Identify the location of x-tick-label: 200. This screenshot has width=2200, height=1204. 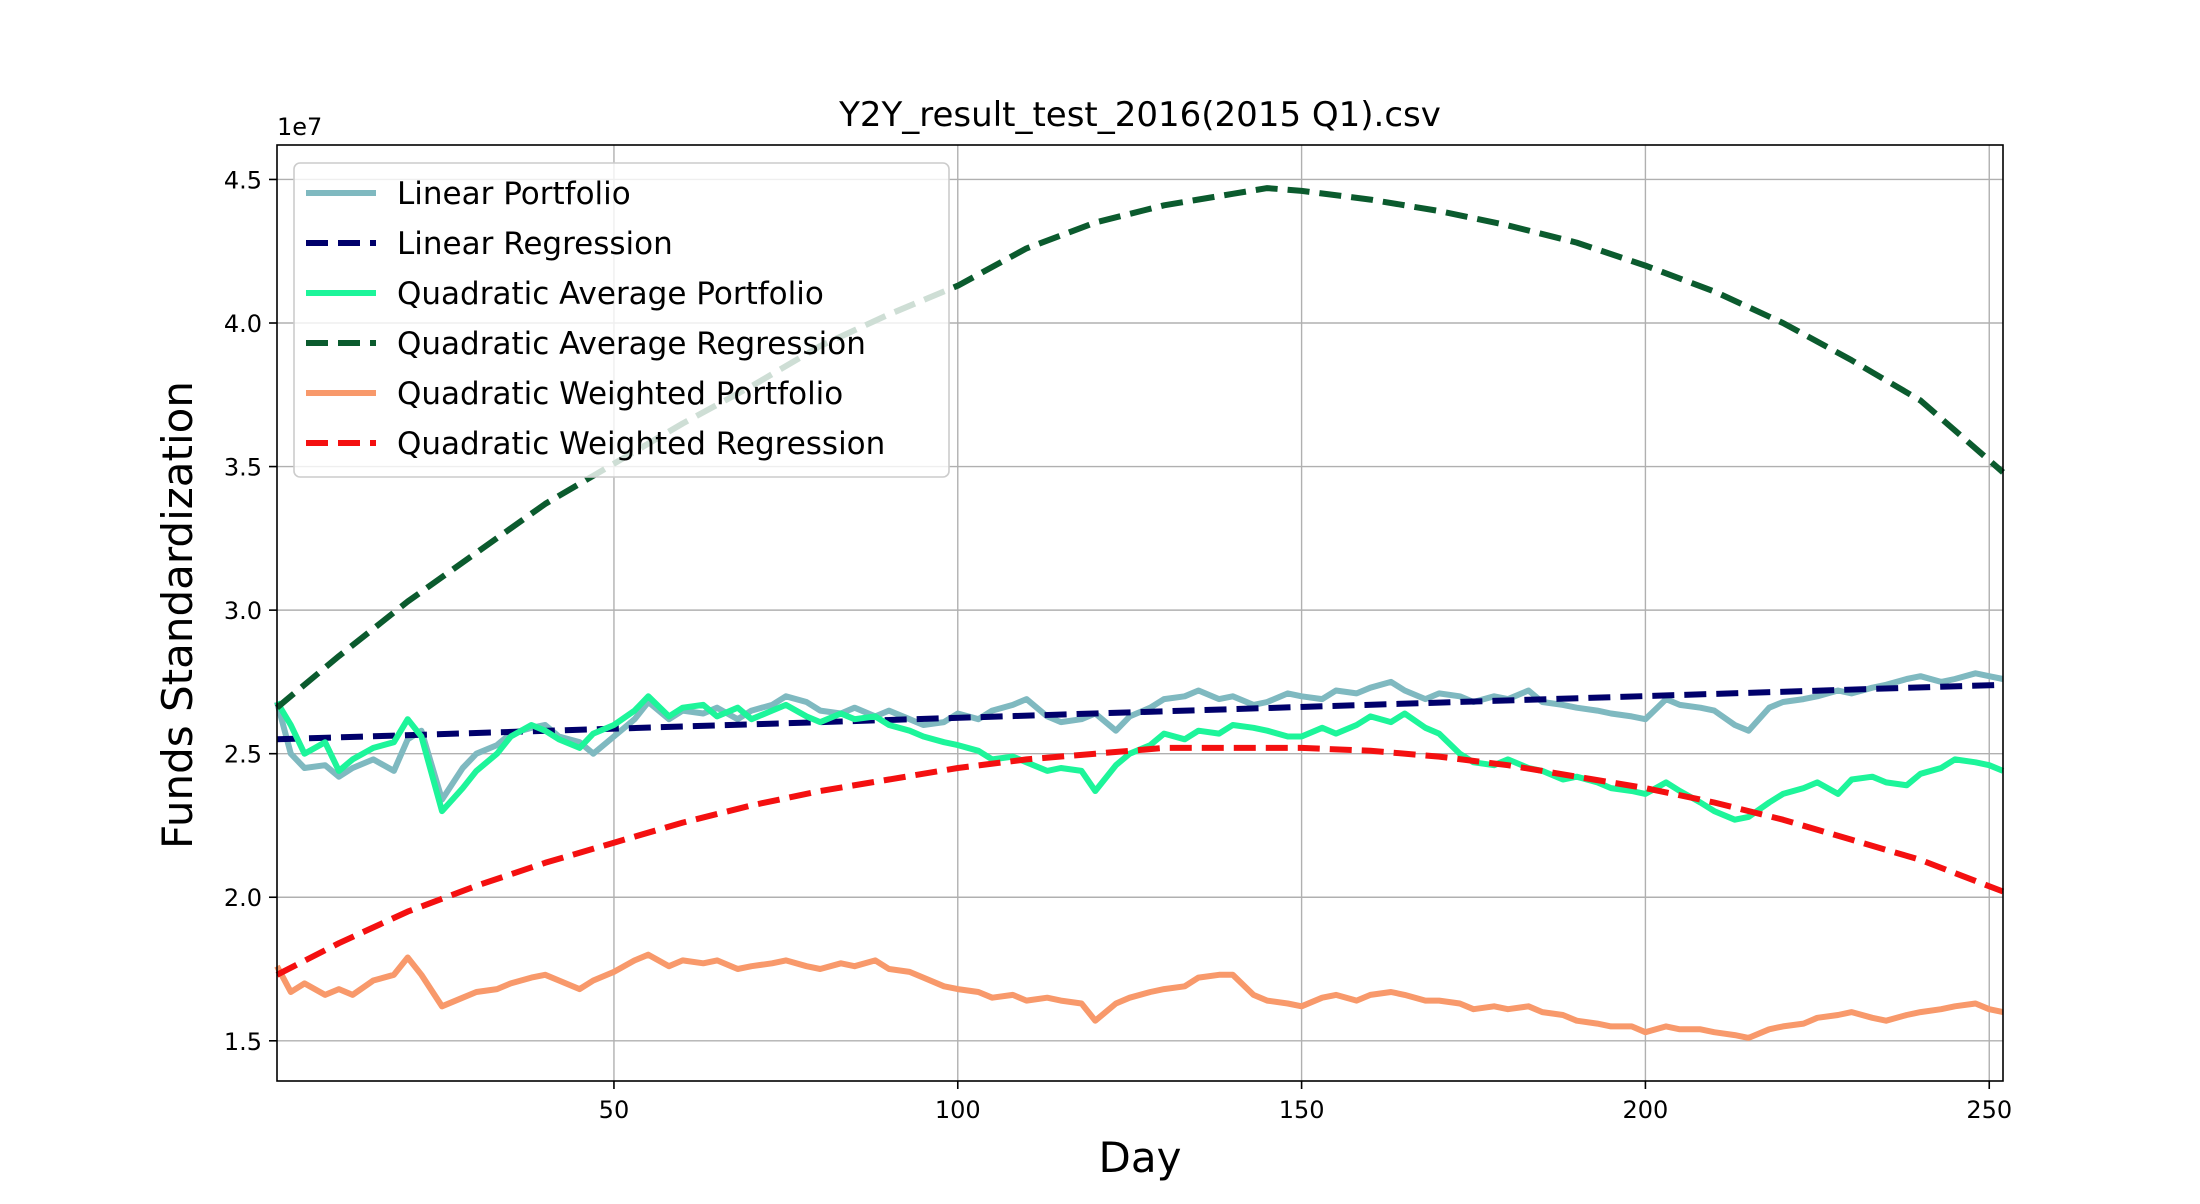
(1646, 1110).